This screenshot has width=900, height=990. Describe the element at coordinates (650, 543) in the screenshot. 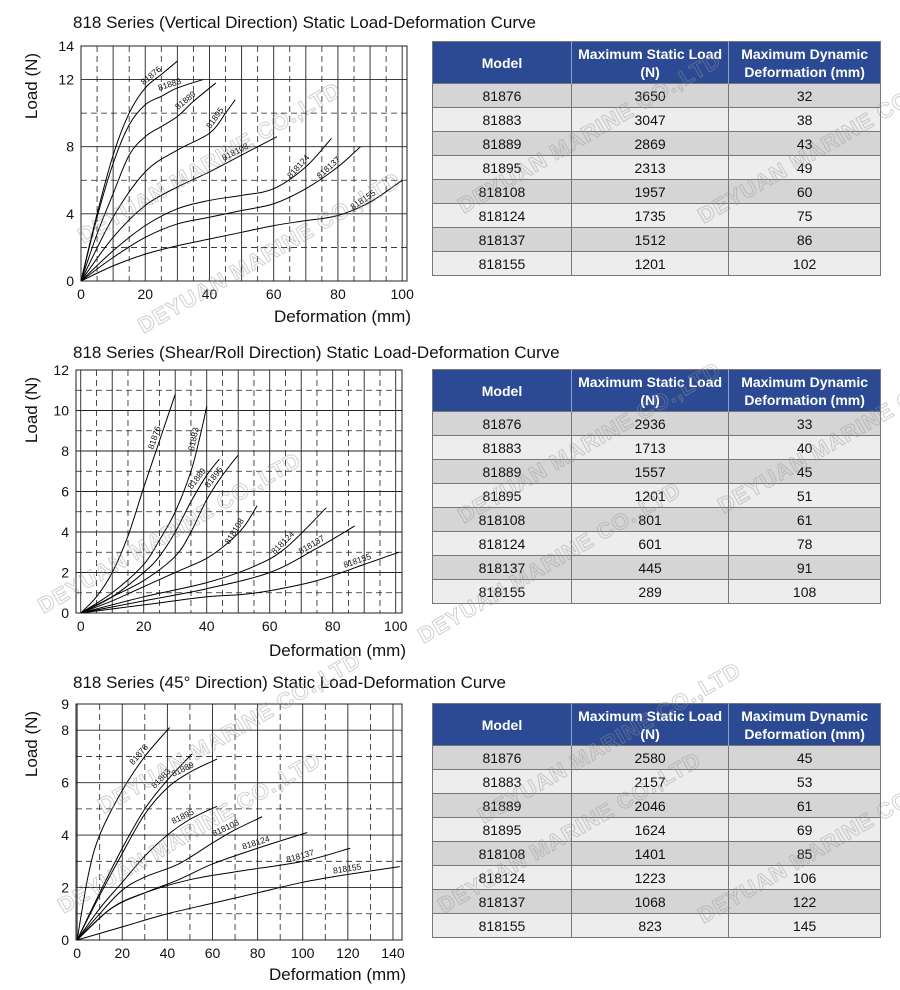

I see `table-cell: 601` at that location.